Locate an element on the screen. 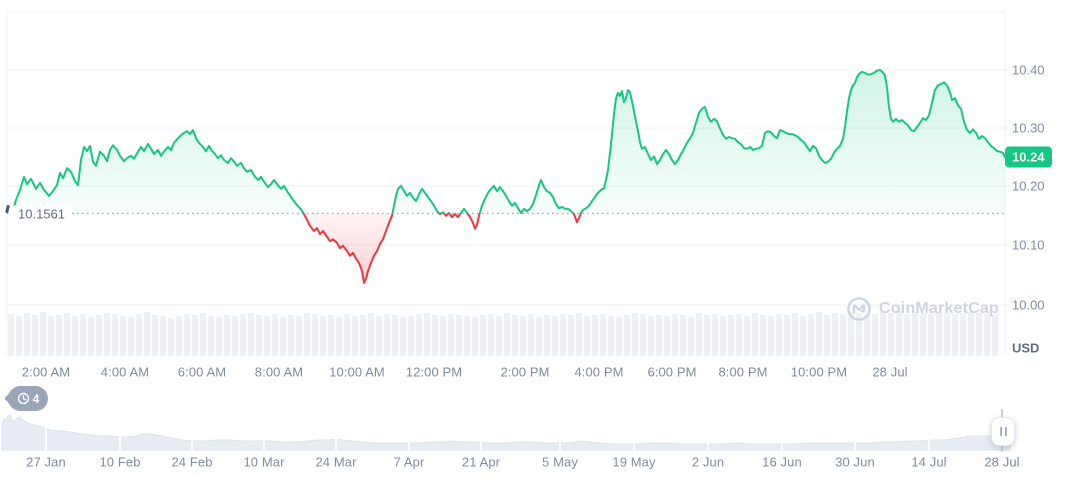  y-axis-tick-label: 10.00 is located at coordinates (1028, 305).